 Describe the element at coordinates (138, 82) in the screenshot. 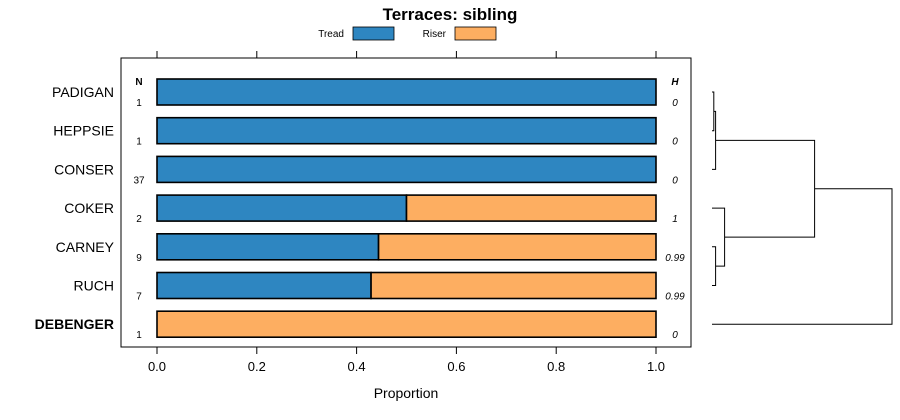

I see `n-column-header: N` at that location.